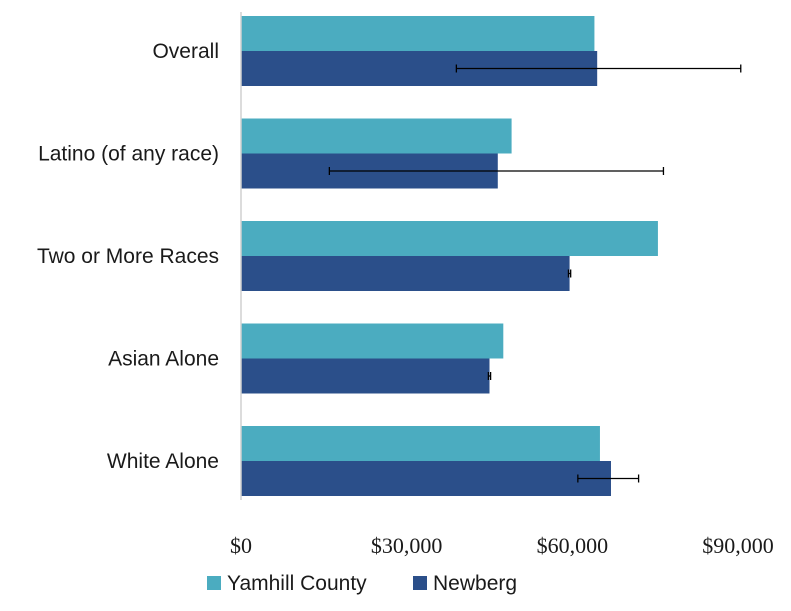  Describe the element at coordinates (738, 545) in the screenshot. I see `x-tick-label: $90,000` at that location.